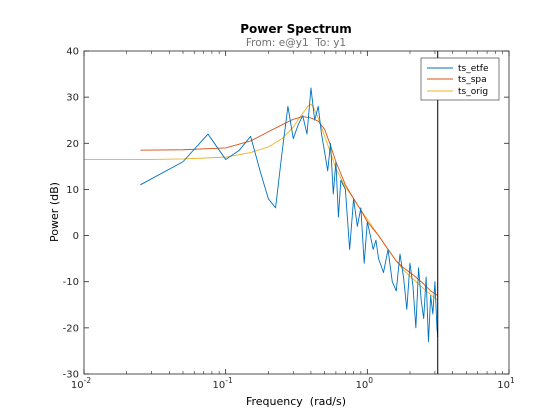  Describe the element at coordinates (296, 29) in the screenshot. I see `chart-title: Power Spectrum` at that location.